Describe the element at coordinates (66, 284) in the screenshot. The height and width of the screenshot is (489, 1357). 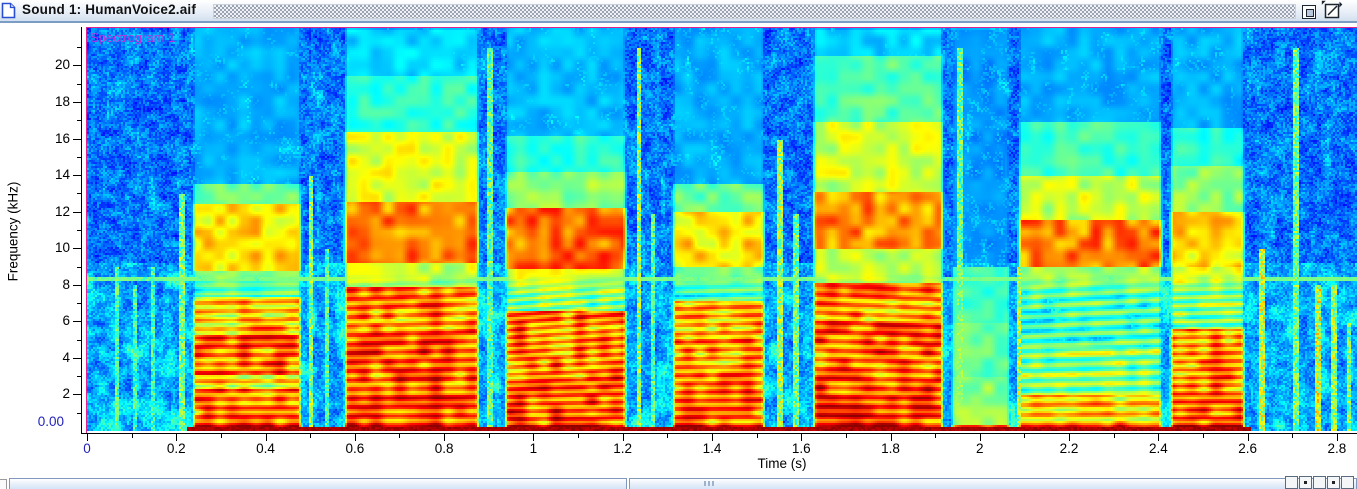
I see `y-tick-label: 8` at that location.